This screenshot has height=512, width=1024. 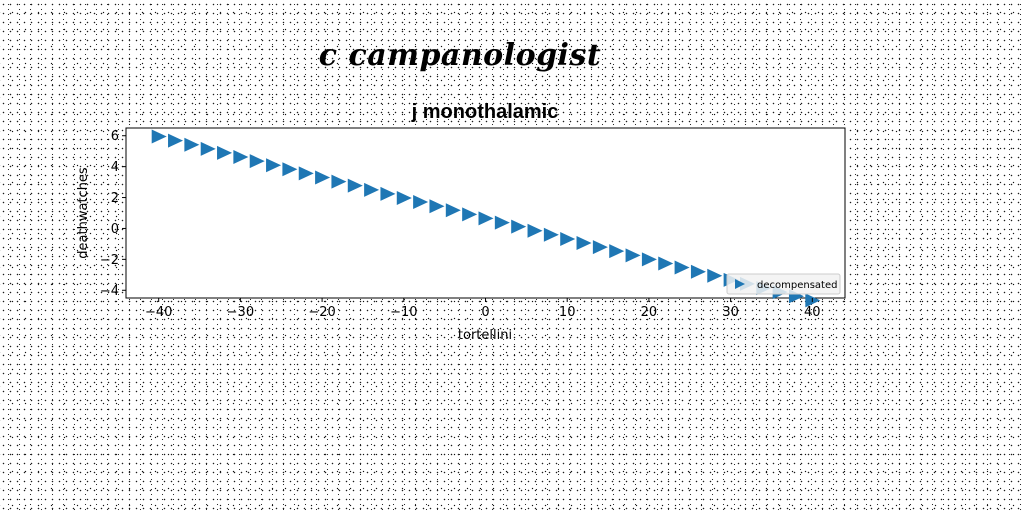 I want to click on y-tick-label: 2, so click(x=115, y=198).